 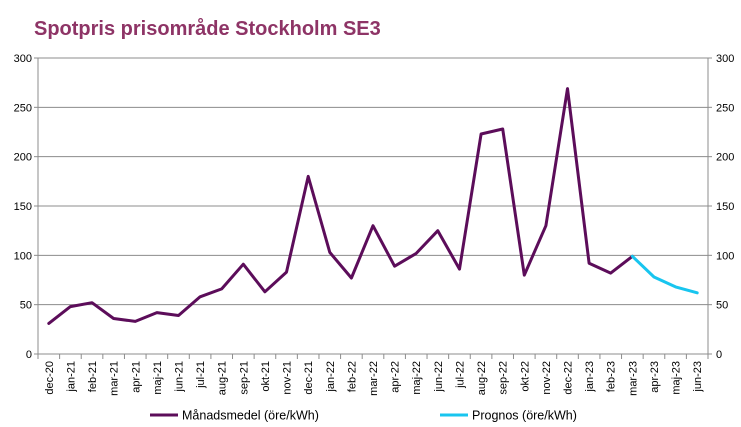 What do you see at coordinates (722, 306) in the screenshot?
I see `right-y-tick-label: 50` at bounding box center [722, 306].